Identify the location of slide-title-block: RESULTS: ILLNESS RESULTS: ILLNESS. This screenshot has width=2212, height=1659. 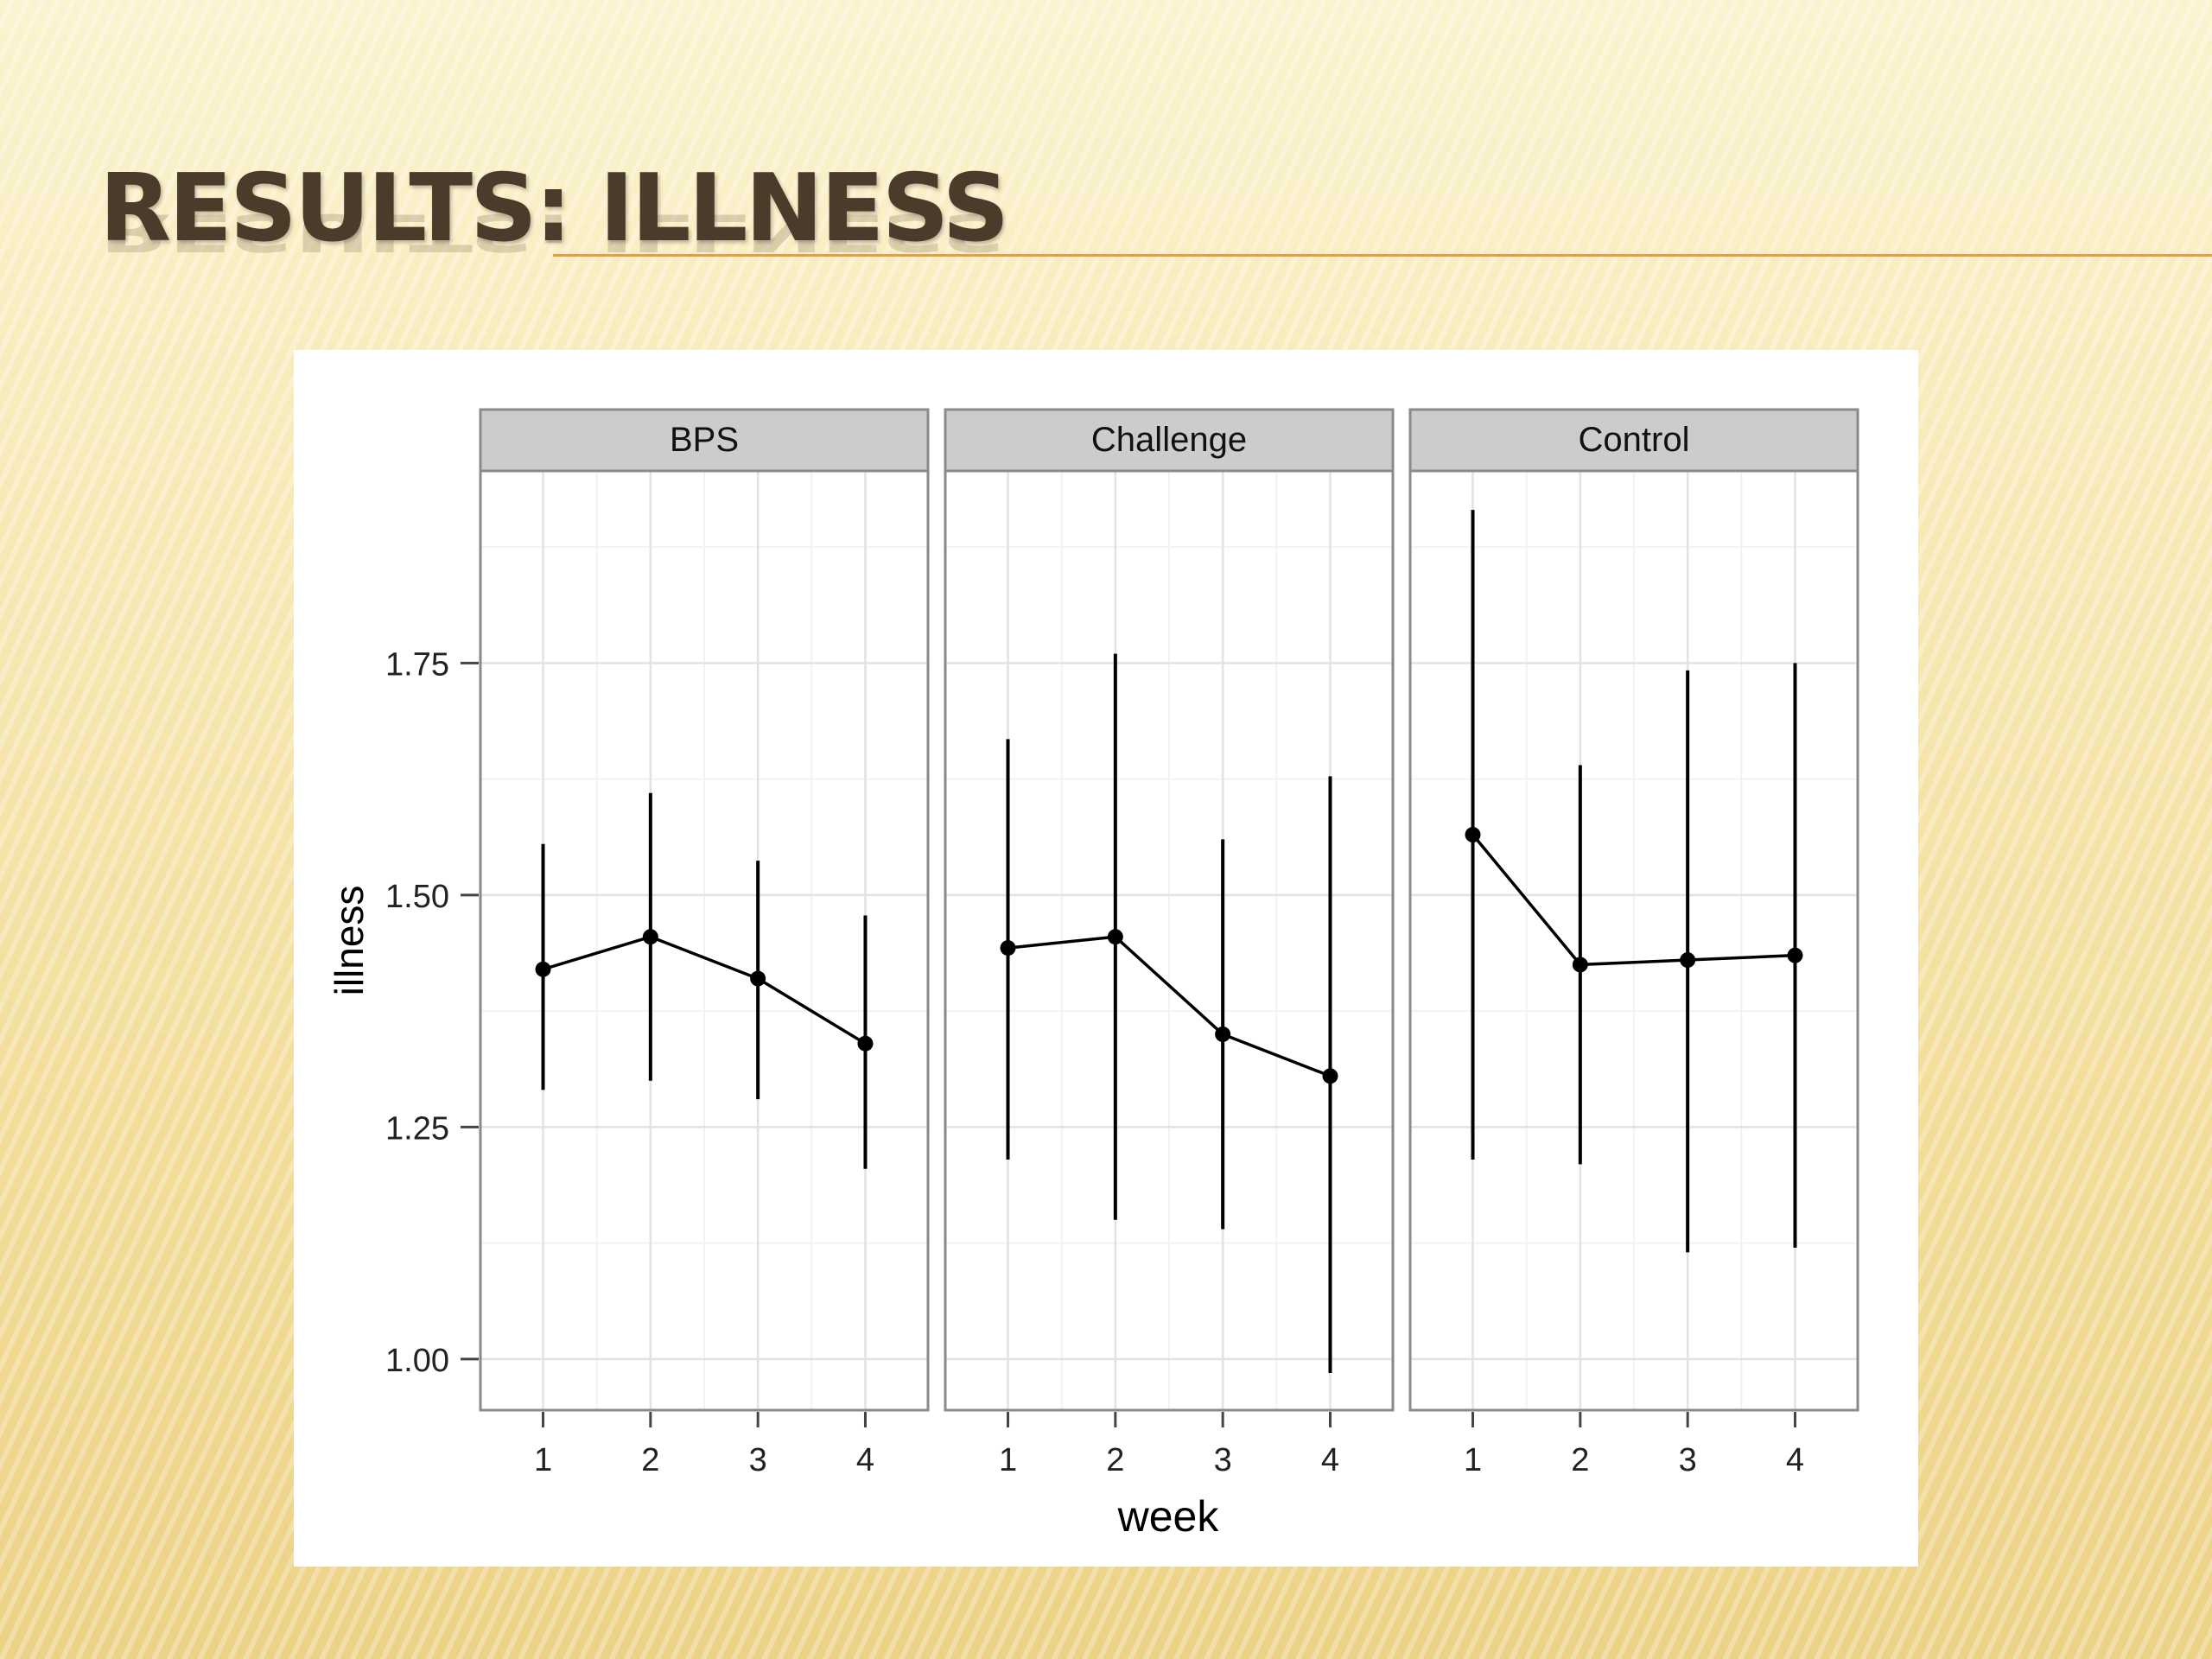
(554, 253).